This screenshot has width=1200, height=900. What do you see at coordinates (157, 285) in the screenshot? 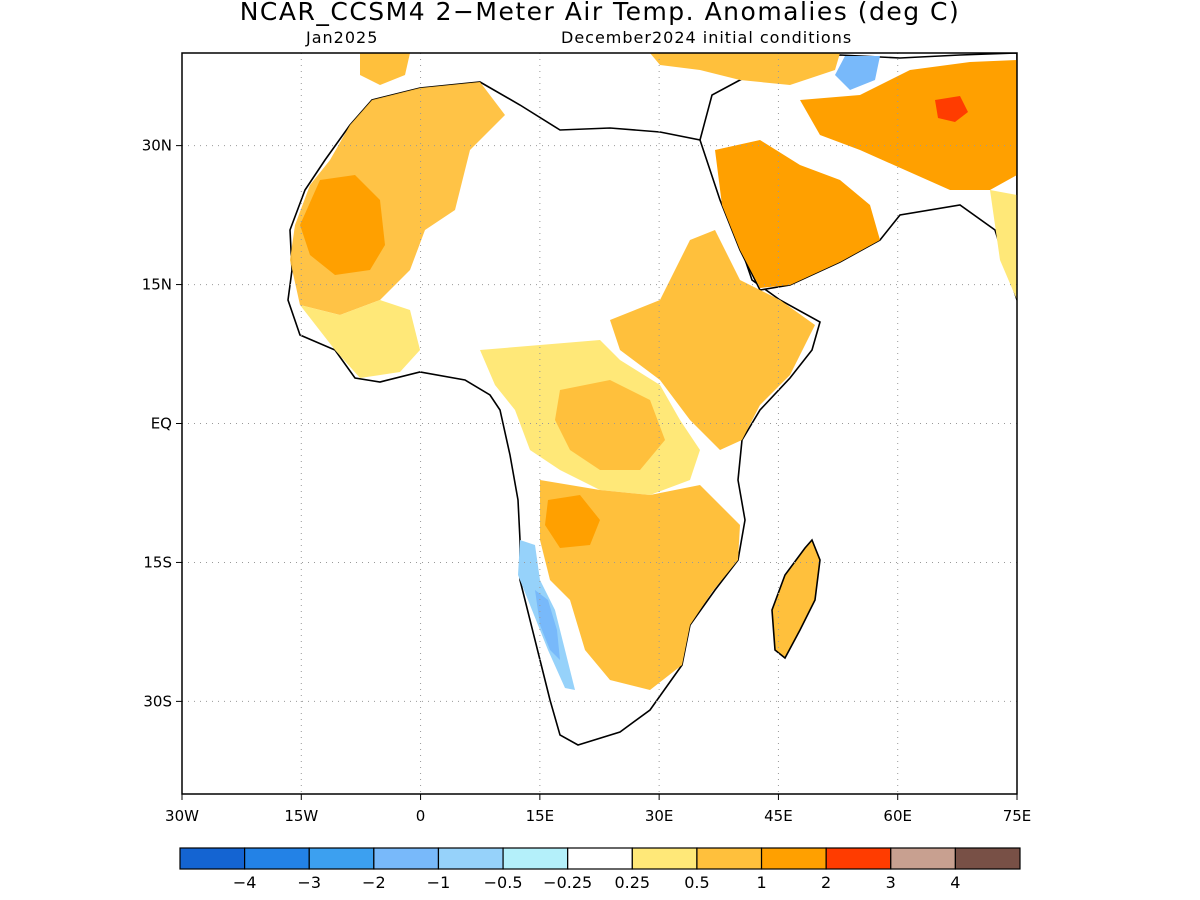
I see `lat-tick-label: 15N` at bounding box center [157, 285].